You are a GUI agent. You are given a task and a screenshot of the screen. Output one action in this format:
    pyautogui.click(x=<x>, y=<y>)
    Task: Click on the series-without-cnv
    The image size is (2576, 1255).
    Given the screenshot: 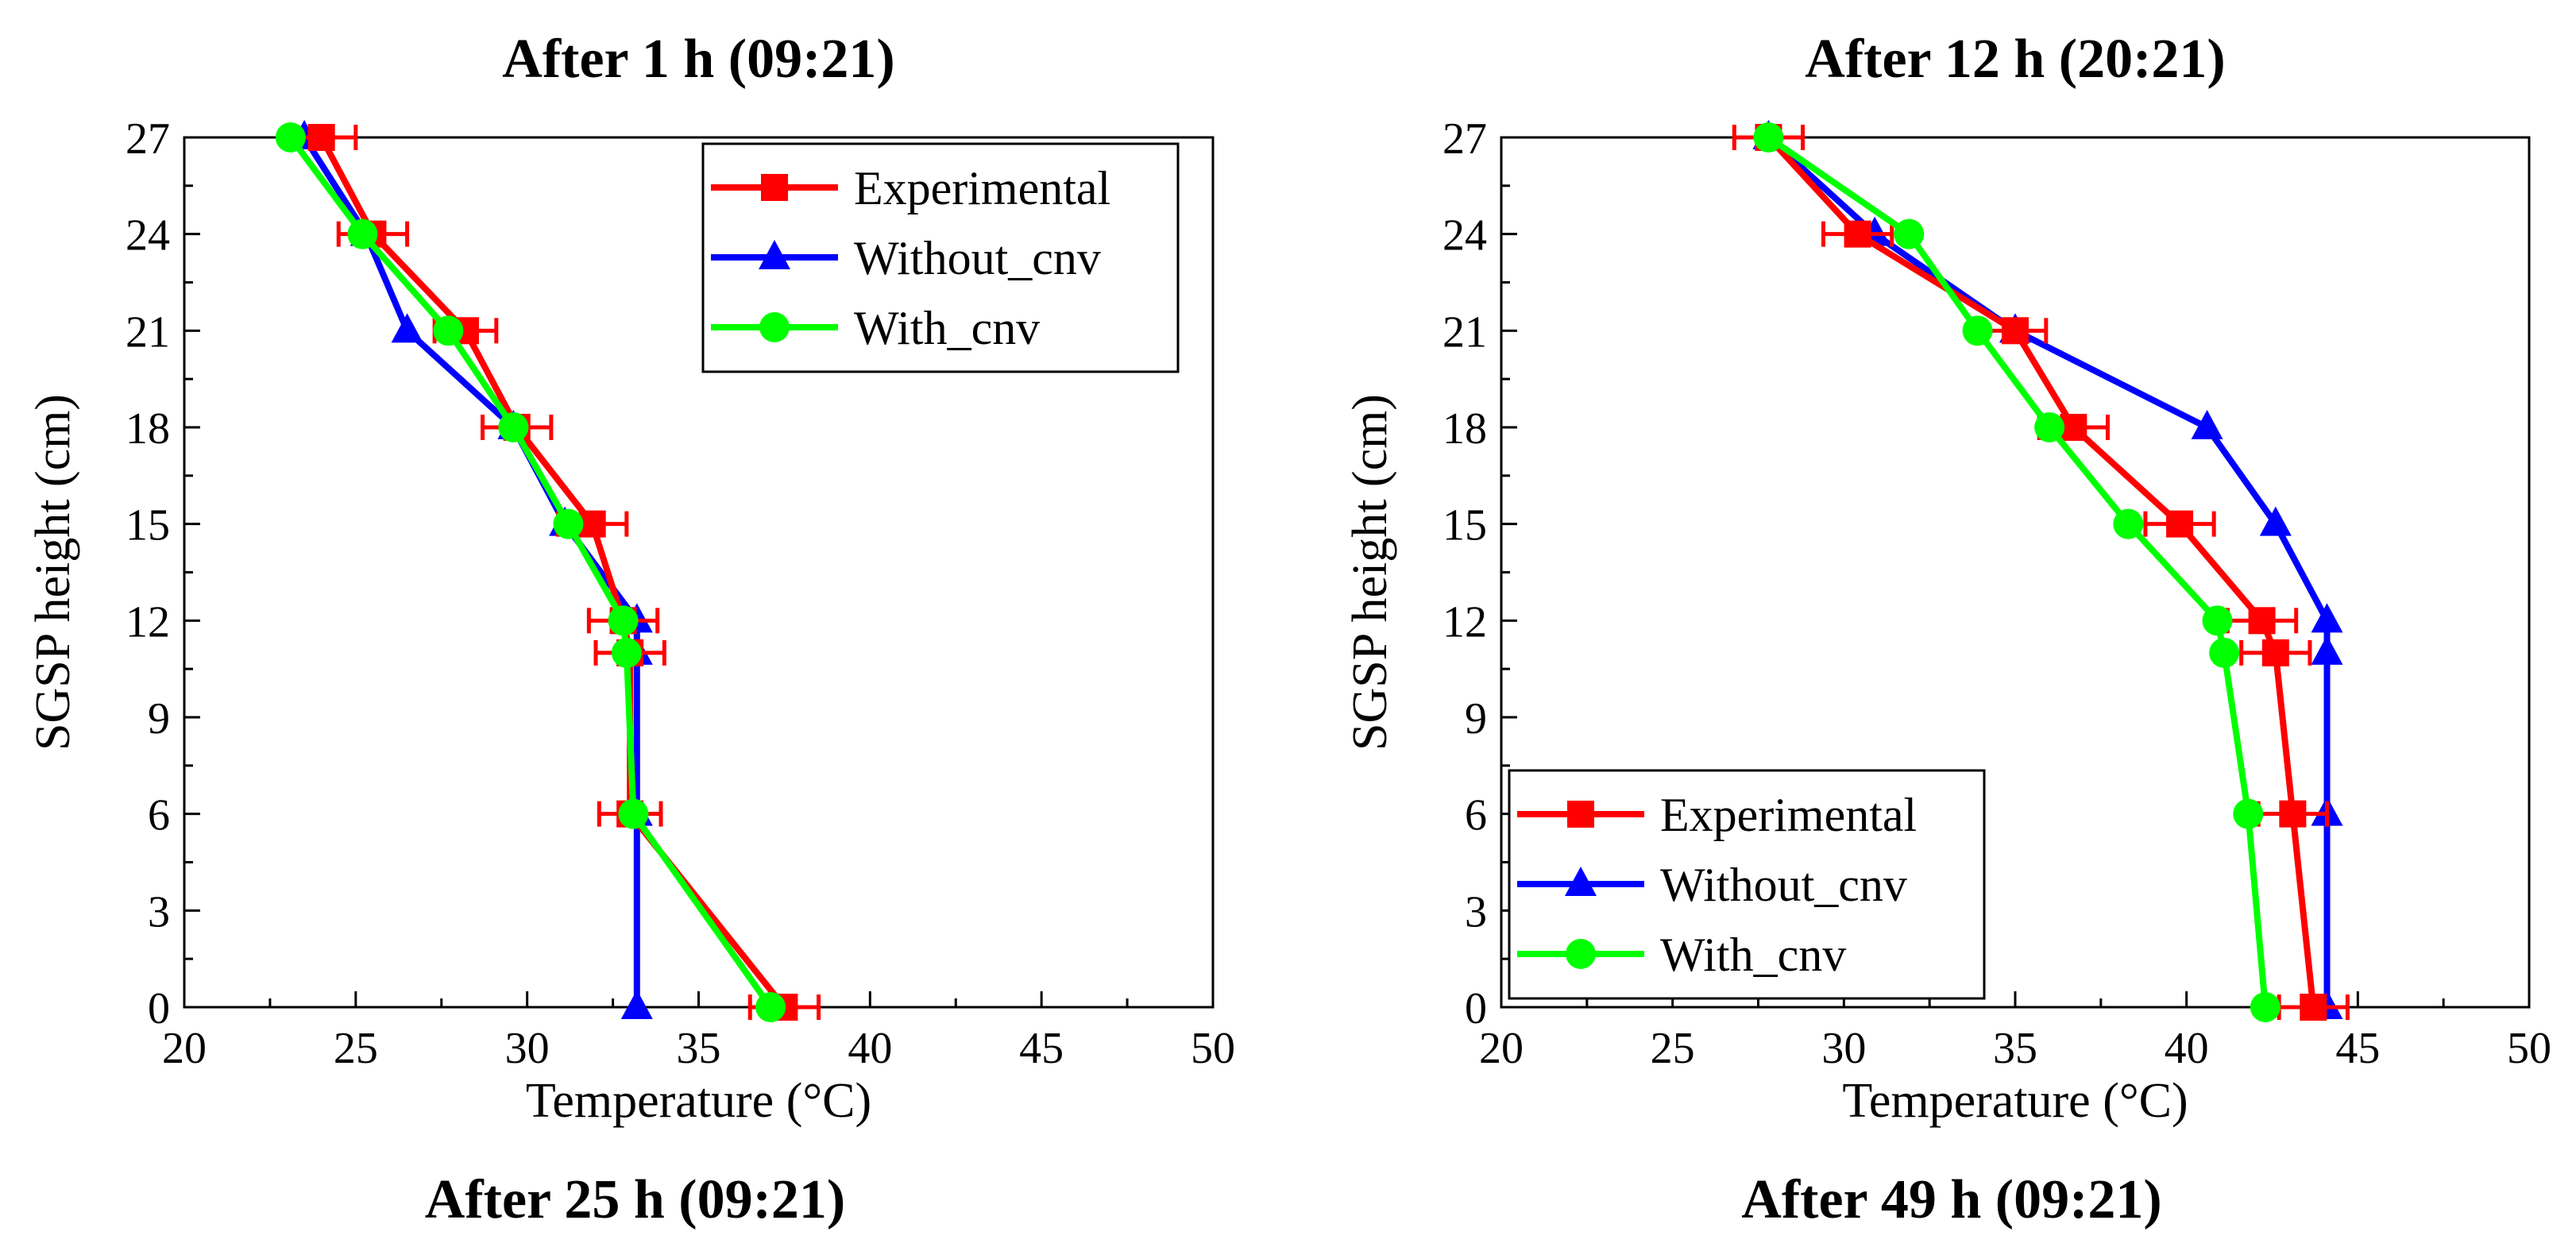 What is the action you would take?
    pyautogui.click(x=471, y=569)
    